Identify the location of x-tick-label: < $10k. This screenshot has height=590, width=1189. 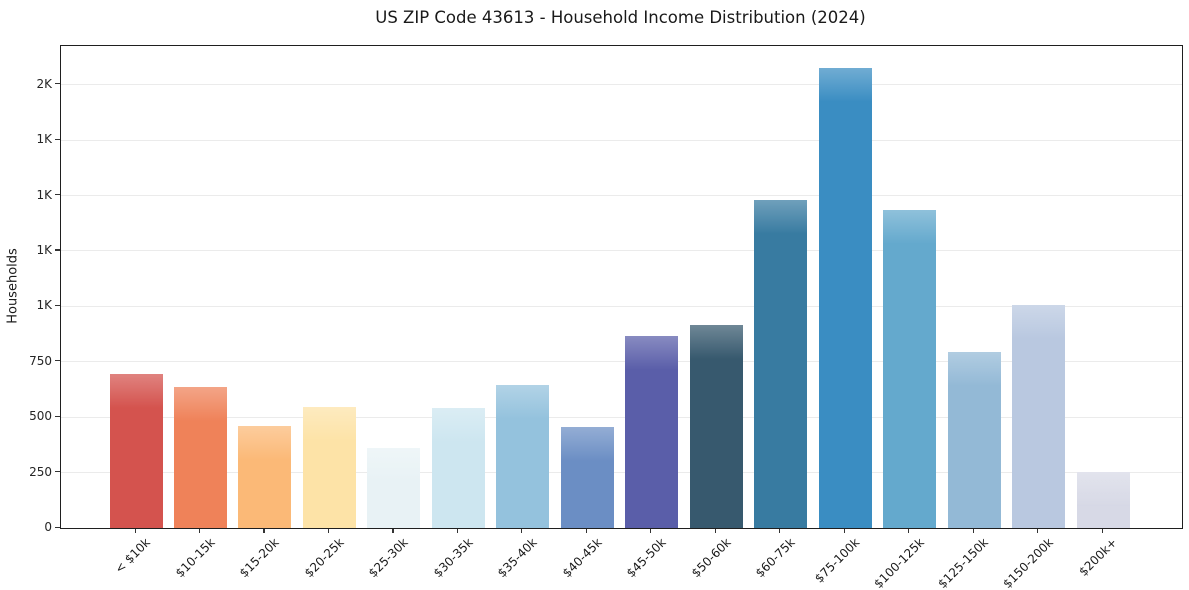
(133, 556).